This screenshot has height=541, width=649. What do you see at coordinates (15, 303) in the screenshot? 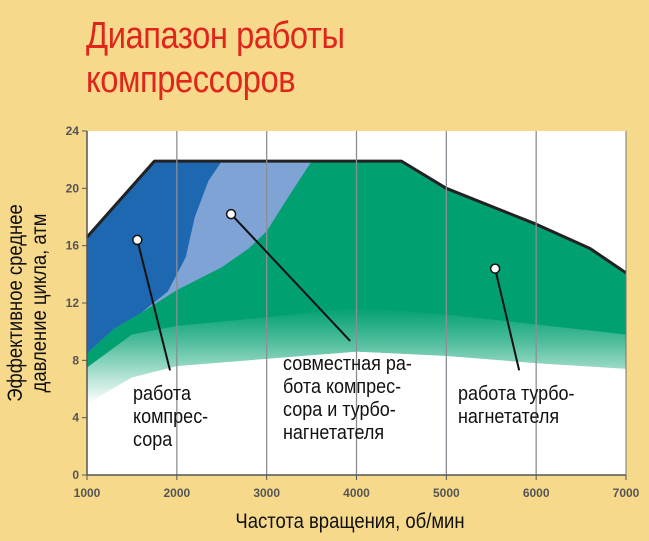
I see `y-axis-label-line-1: Эффективное среднее` at bounding box center [15, 303].